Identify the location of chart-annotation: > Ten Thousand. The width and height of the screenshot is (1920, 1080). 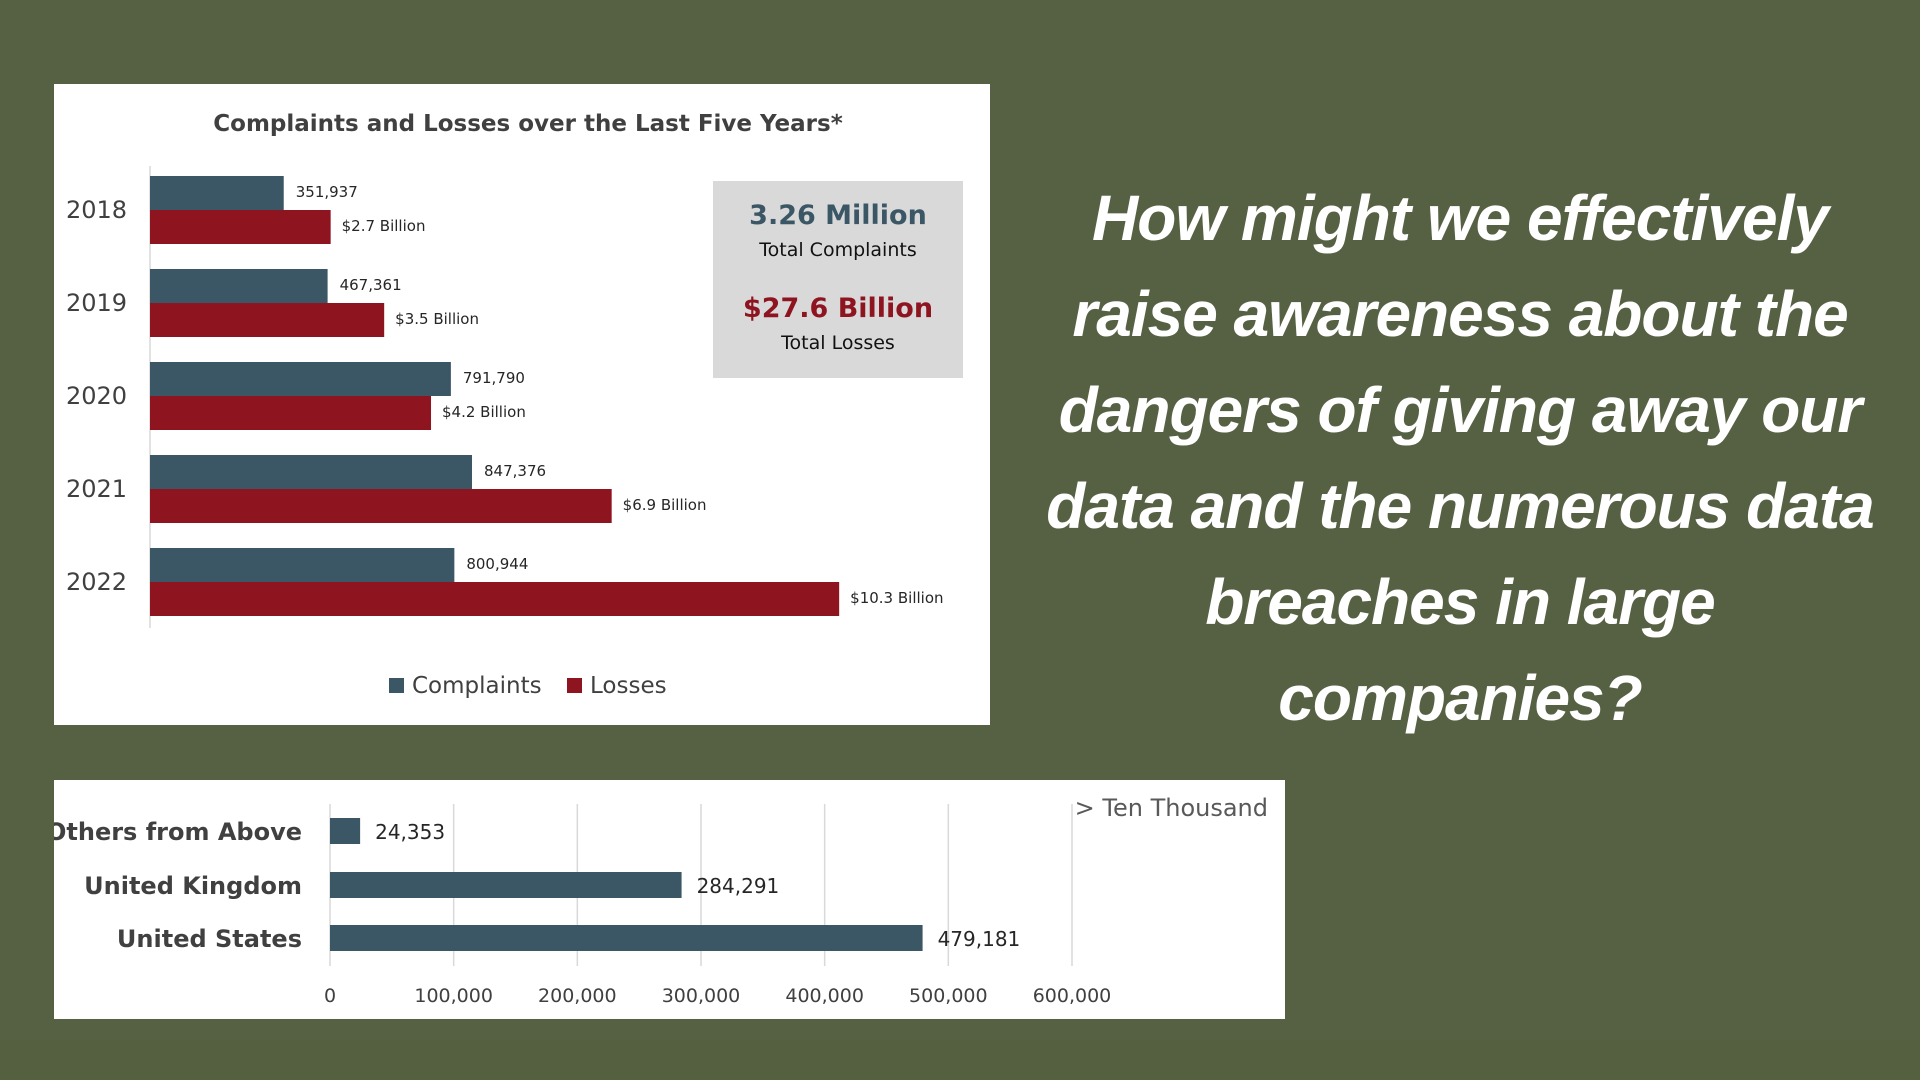
(1171, 808).